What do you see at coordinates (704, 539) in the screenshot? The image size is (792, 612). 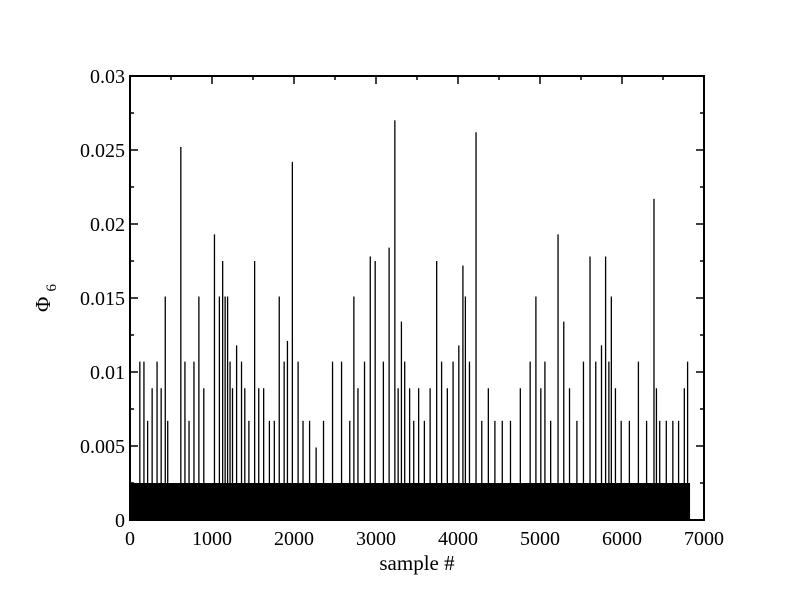 I see `x-tick-label: 7000` at bounding box center [704, 539].